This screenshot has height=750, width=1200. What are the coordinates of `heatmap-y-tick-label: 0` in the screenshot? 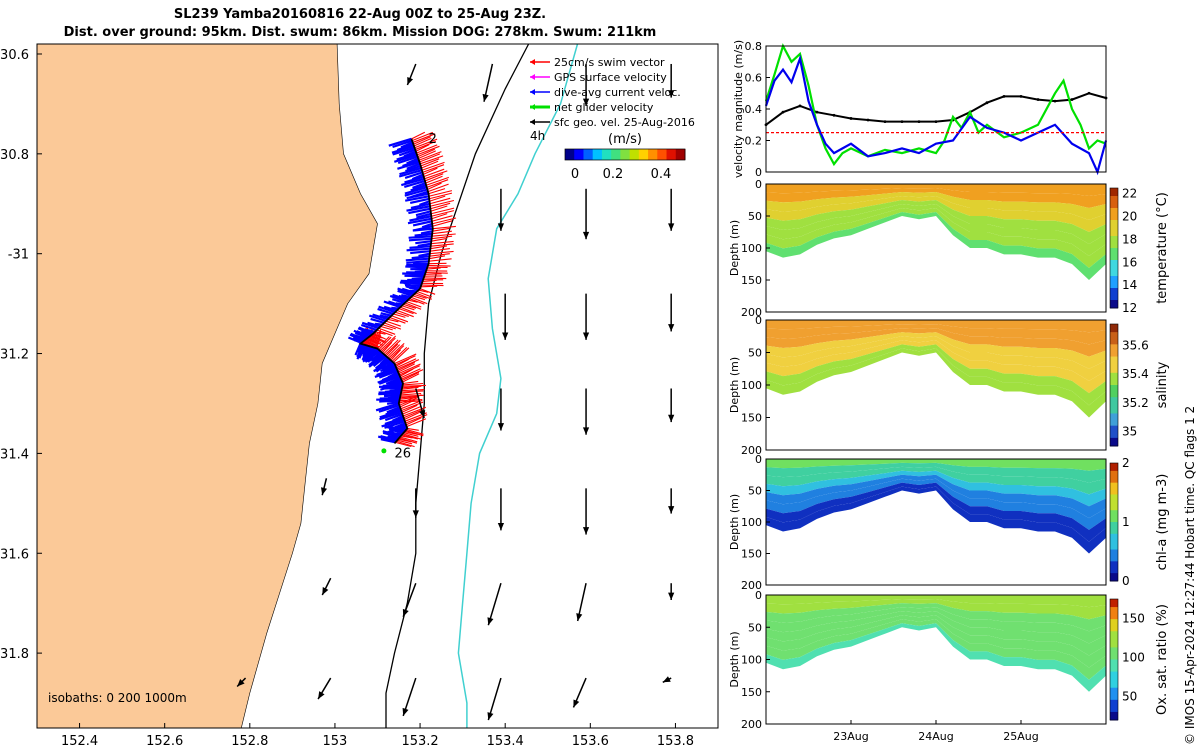 It's located at (758, 459).